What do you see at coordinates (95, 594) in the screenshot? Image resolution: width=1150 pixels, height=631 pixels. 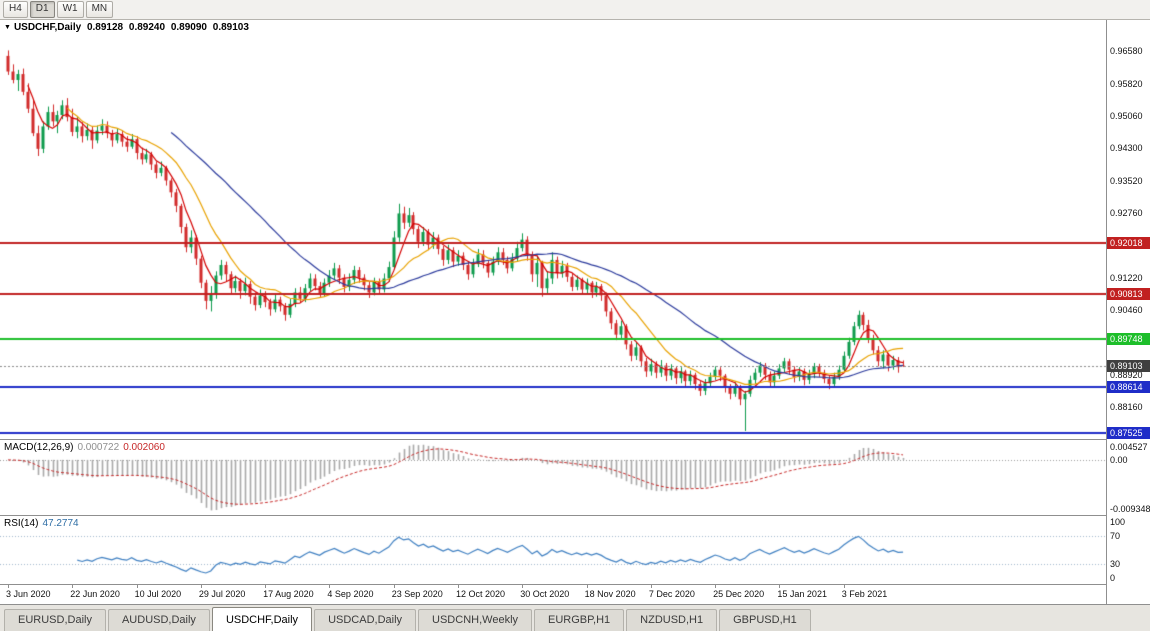 I see `x-axis-date-label: 22 Jun 2020` at bounding box center [95, 594].